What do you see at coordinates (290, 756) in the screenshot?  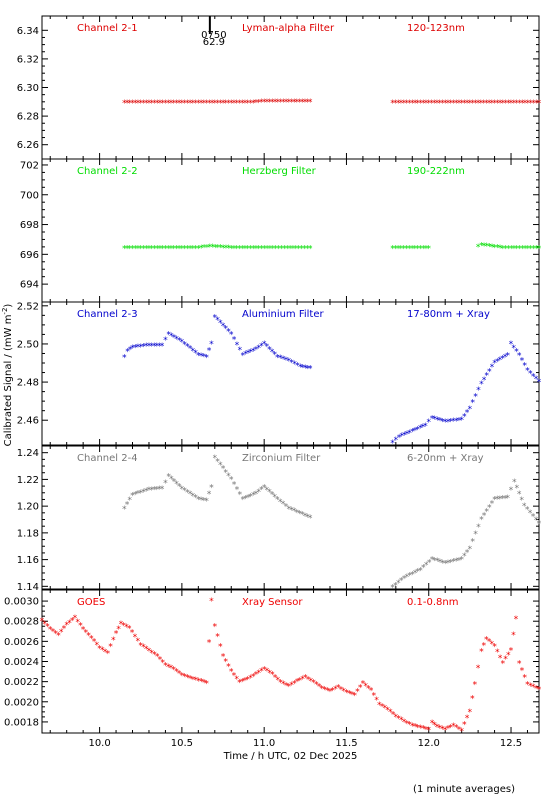 I see `x-axis-label: Time / h UTC, 02 Dec 2025` at bounding box center [290, 756].